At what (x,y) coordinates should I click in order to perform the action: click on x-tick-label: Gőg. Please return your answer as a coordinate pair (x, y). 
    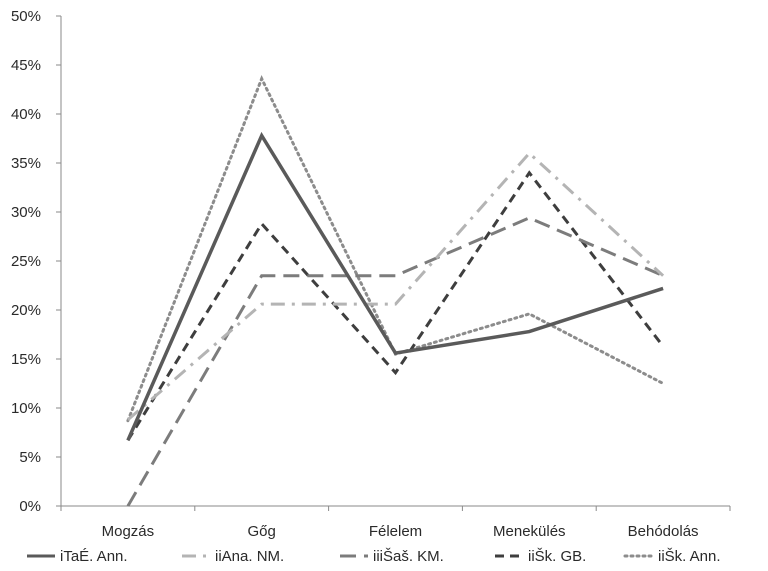
    Looking at the image, I should click on (262, 531).